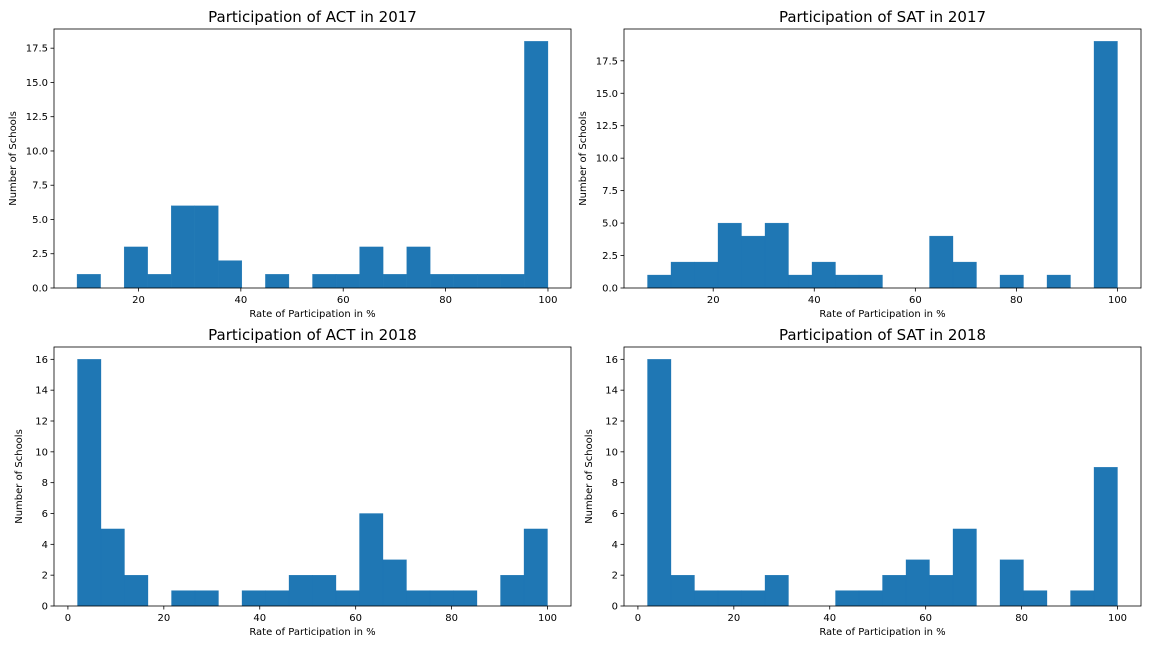  Describe the element at coordinates (638, 618) in the screenshot. I see `sat-2018-xtick-label: 0` at that location.